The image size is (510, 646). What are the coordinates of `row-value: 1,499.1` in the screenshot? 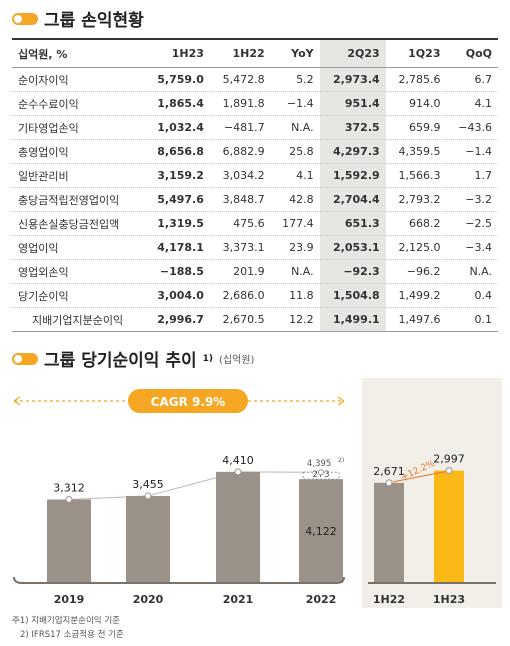 It's located at (352, 319).